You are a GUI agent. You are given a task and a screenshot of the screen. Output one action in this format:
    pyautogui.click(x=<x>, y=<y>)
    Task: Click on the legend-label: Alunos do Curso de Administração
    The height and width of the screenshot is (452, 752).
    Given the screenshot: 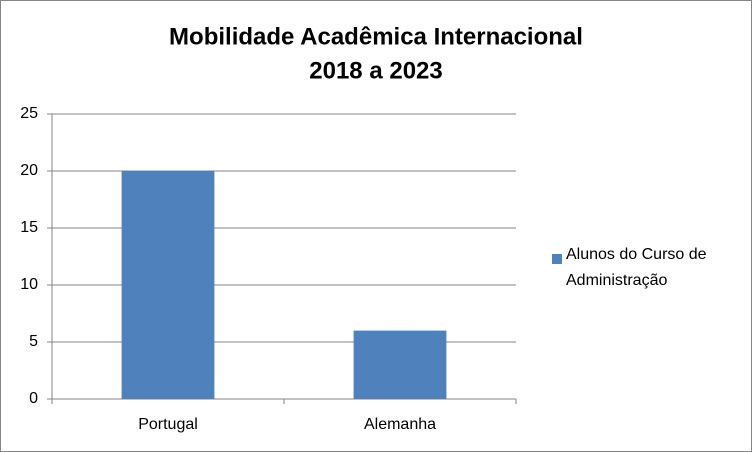 What is the action you would take?
    pyautogui.click(x=636, y=267)
    